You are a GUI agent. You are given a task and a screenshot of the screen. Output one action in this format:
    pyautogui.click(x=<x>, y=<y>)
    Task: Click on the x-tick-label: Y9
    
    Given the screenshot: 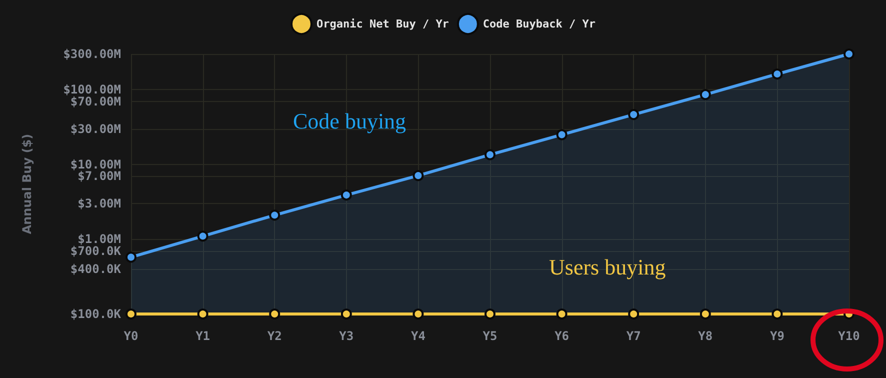 What is the action you would take?
    pyautogui.click(x=777, y=336)
    